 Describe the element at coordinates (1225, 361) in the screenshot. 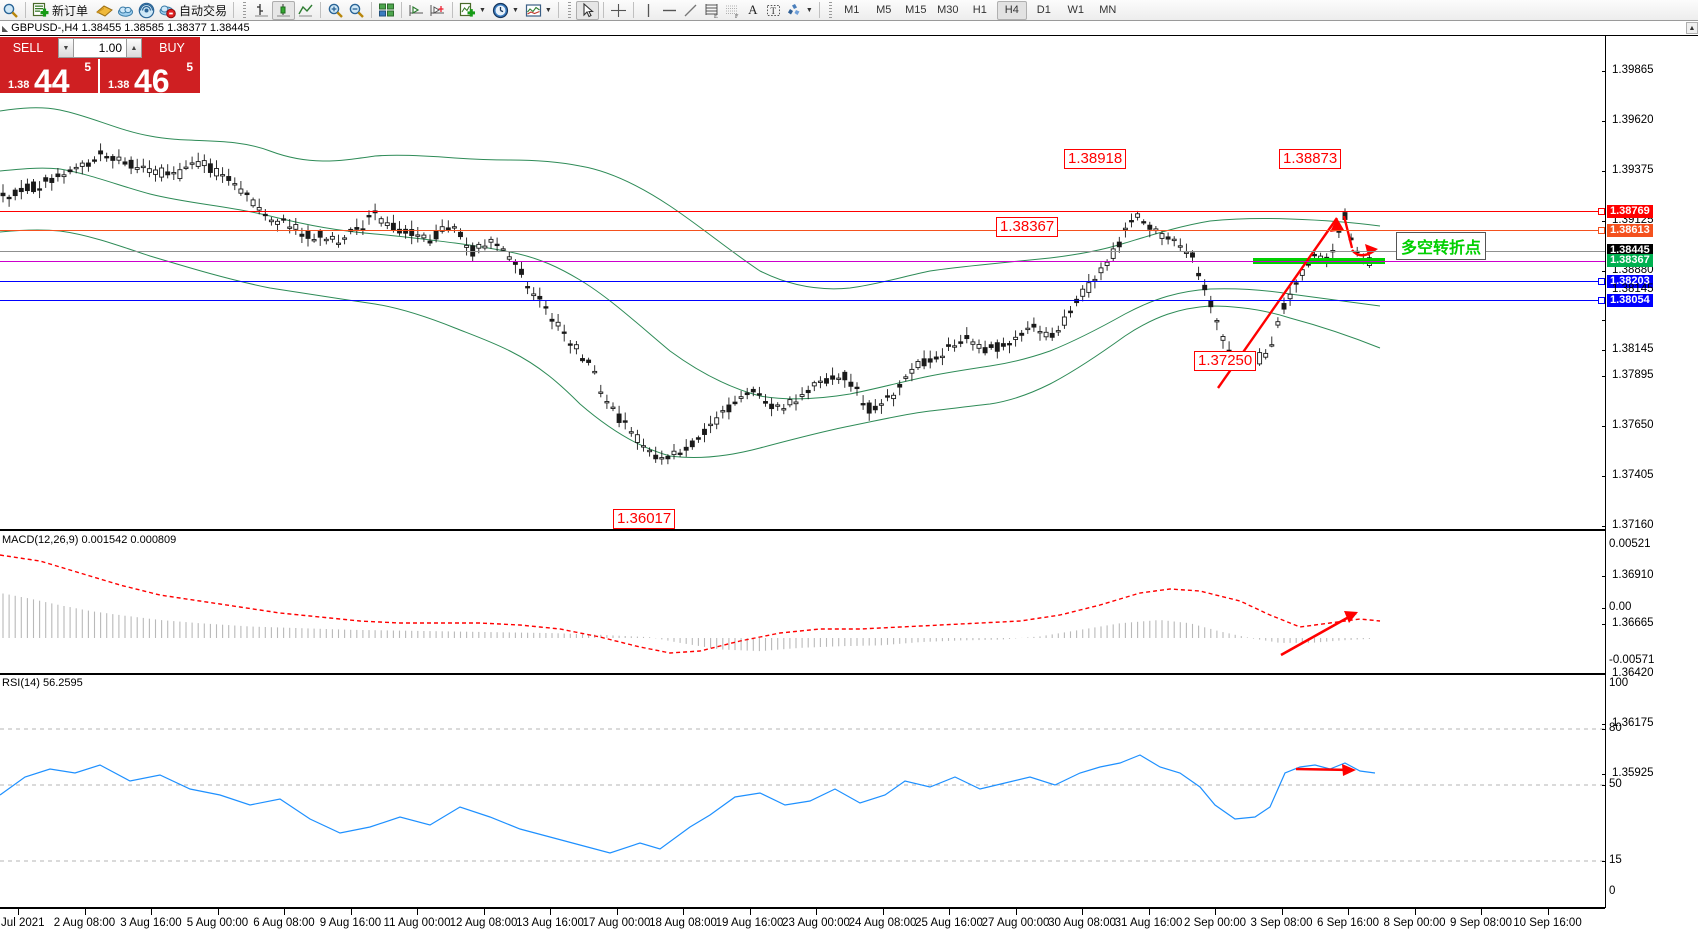

I see `annotation-137250: 1.37250` at that location.